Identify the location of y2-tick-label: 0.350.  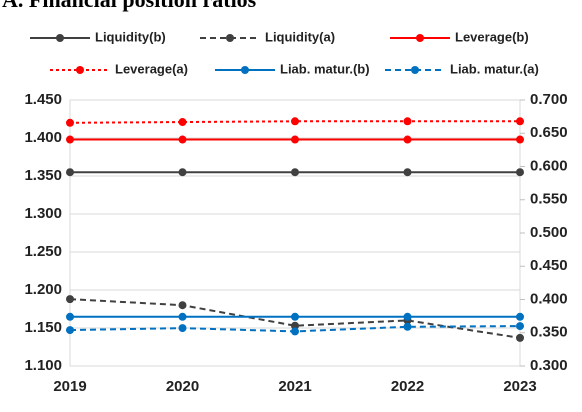
(549, 332).